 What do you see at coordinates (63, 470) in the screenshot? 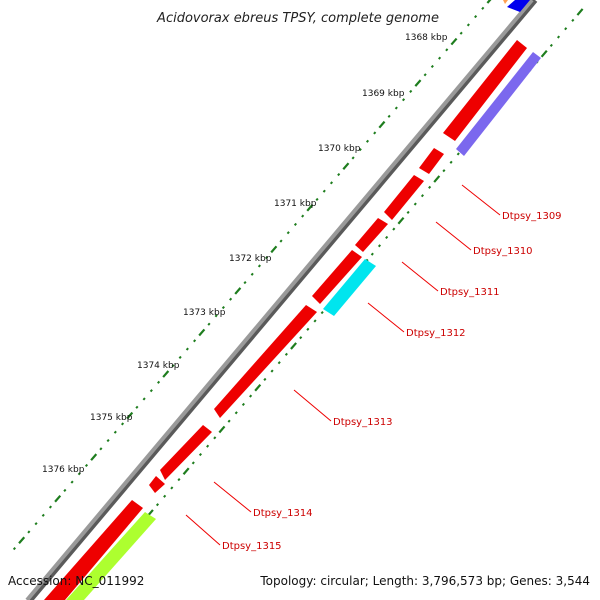
I see `kbp-tick-label: 1376 kbp` at bounding box center [63, 470].